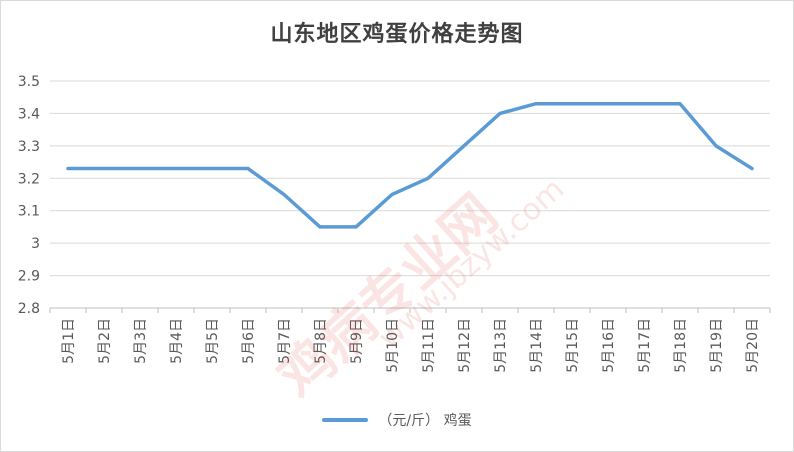  I want to click on y-axis: 2.8 2.9 3 3.1 3.2 3.3 3.4 3.5, so click(29, 195).